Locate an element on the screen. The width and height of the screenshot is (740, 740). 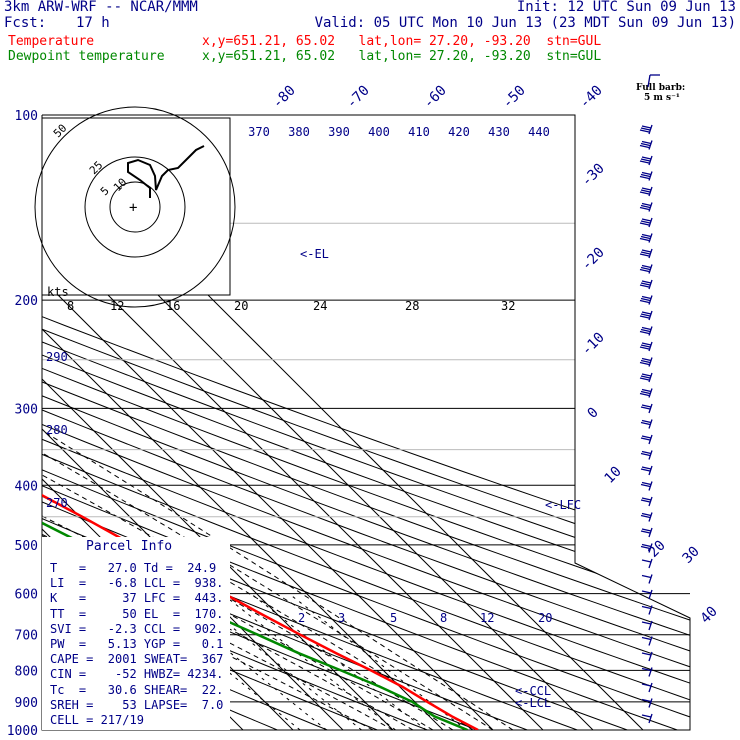
isotherm-label: -50 is located at coordinates (514, 97).